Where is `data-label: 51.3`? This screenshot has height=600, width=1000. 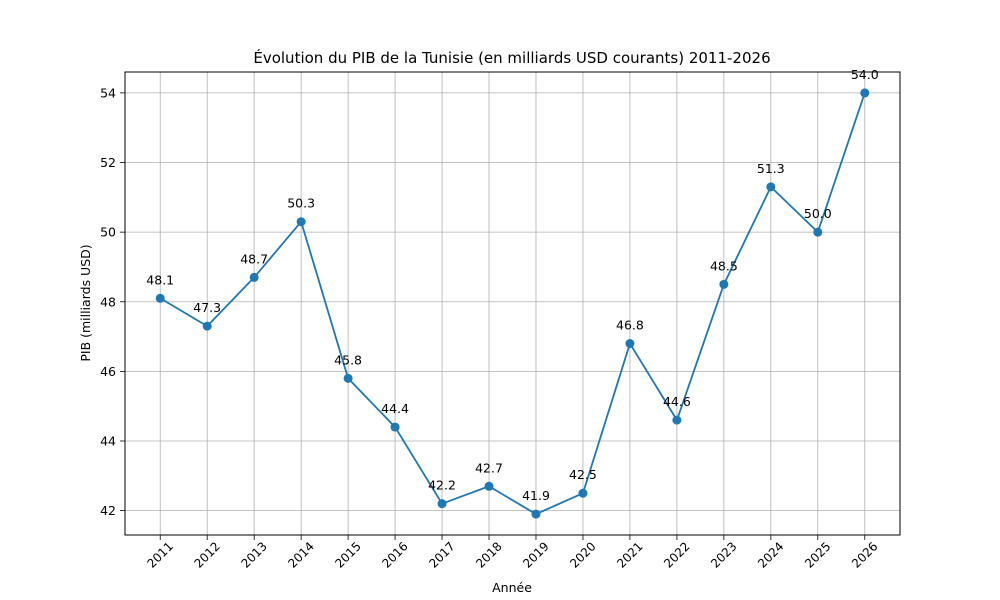
data-label: 51.3 is located at coordinates (771, 168).